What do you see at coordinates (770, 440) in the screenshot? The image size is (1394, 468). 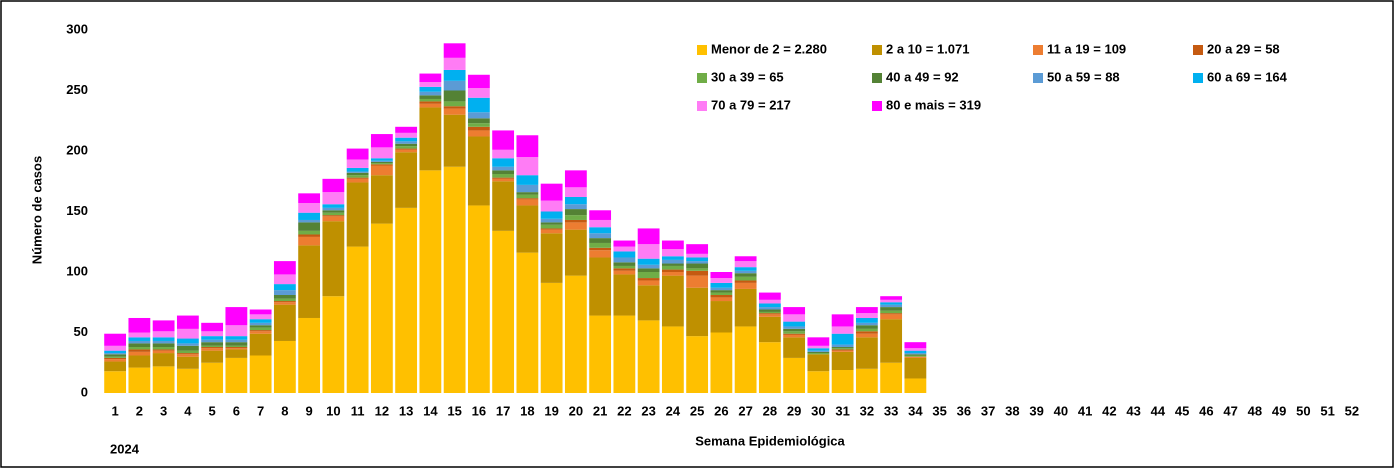 I see `x-axis-title: Semana Epidemiológica` at bounding box center [770, 440].